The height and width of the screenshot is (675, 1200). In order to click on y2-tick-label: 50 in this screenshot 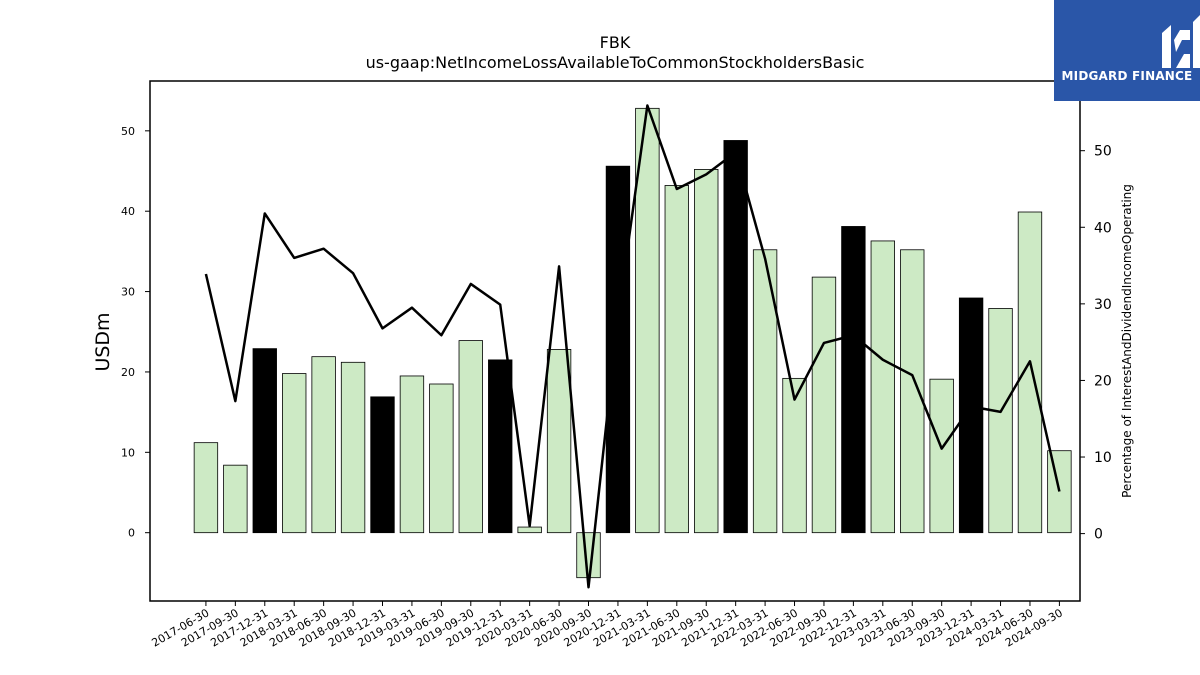, I will do `click(1103, 152)`.